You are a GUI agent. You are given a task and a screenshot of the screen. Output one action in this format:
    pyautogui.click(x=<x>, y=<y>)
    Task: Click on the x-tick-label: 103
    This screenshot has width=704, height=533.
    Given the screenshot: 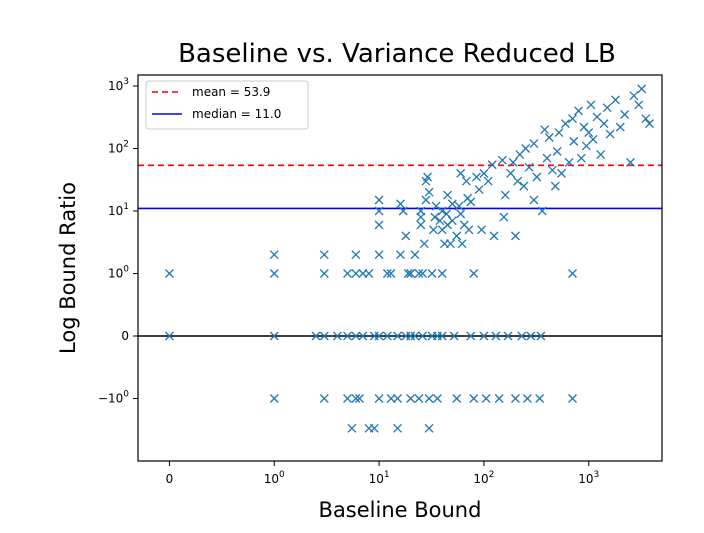 What is the action you would take?
    pyautogui.click(x=588, y=478)
    